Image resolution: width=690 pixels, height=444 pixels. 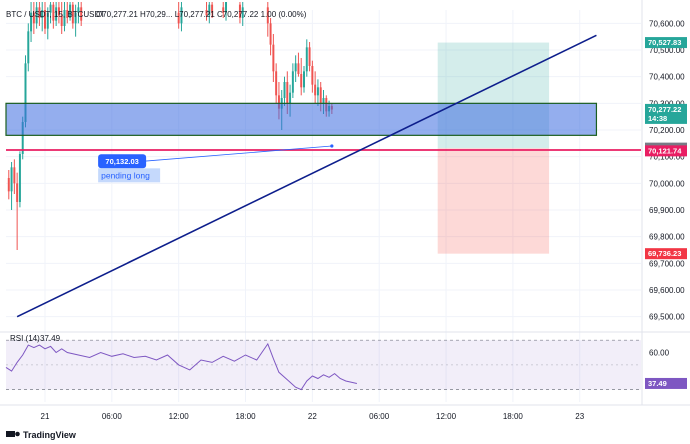 What do you see at coordinates (301, 119) in the screenshot?
I see `support-zone-rectangle` at bounding box center [301, 119].